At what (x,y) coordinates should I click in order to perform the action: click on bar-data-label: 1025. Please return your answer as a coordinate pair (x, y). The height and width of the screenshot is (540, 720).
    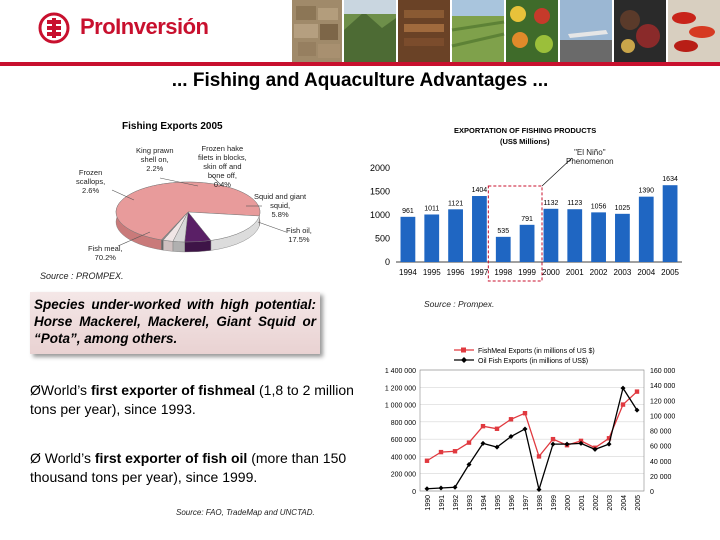
    Looking at the image, I should click on (623, 208).